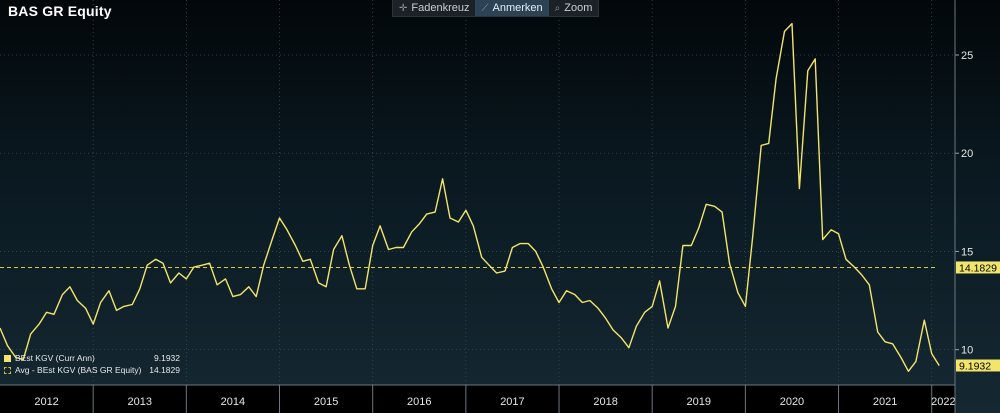 This screenshot has width=1000, height=413. What do you see at coordinates (7, 358) in the screenshot?
I see `legend-swatch-solid` at bounding box center [7, 358].